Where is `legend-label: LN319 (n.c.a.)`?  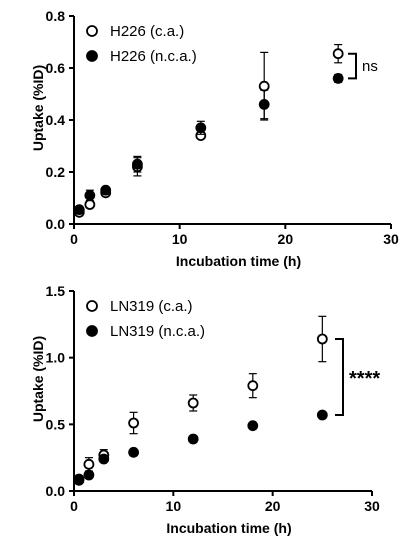
legend-label: LN319 (n.c.a.) is located at coordinates (157, 331).